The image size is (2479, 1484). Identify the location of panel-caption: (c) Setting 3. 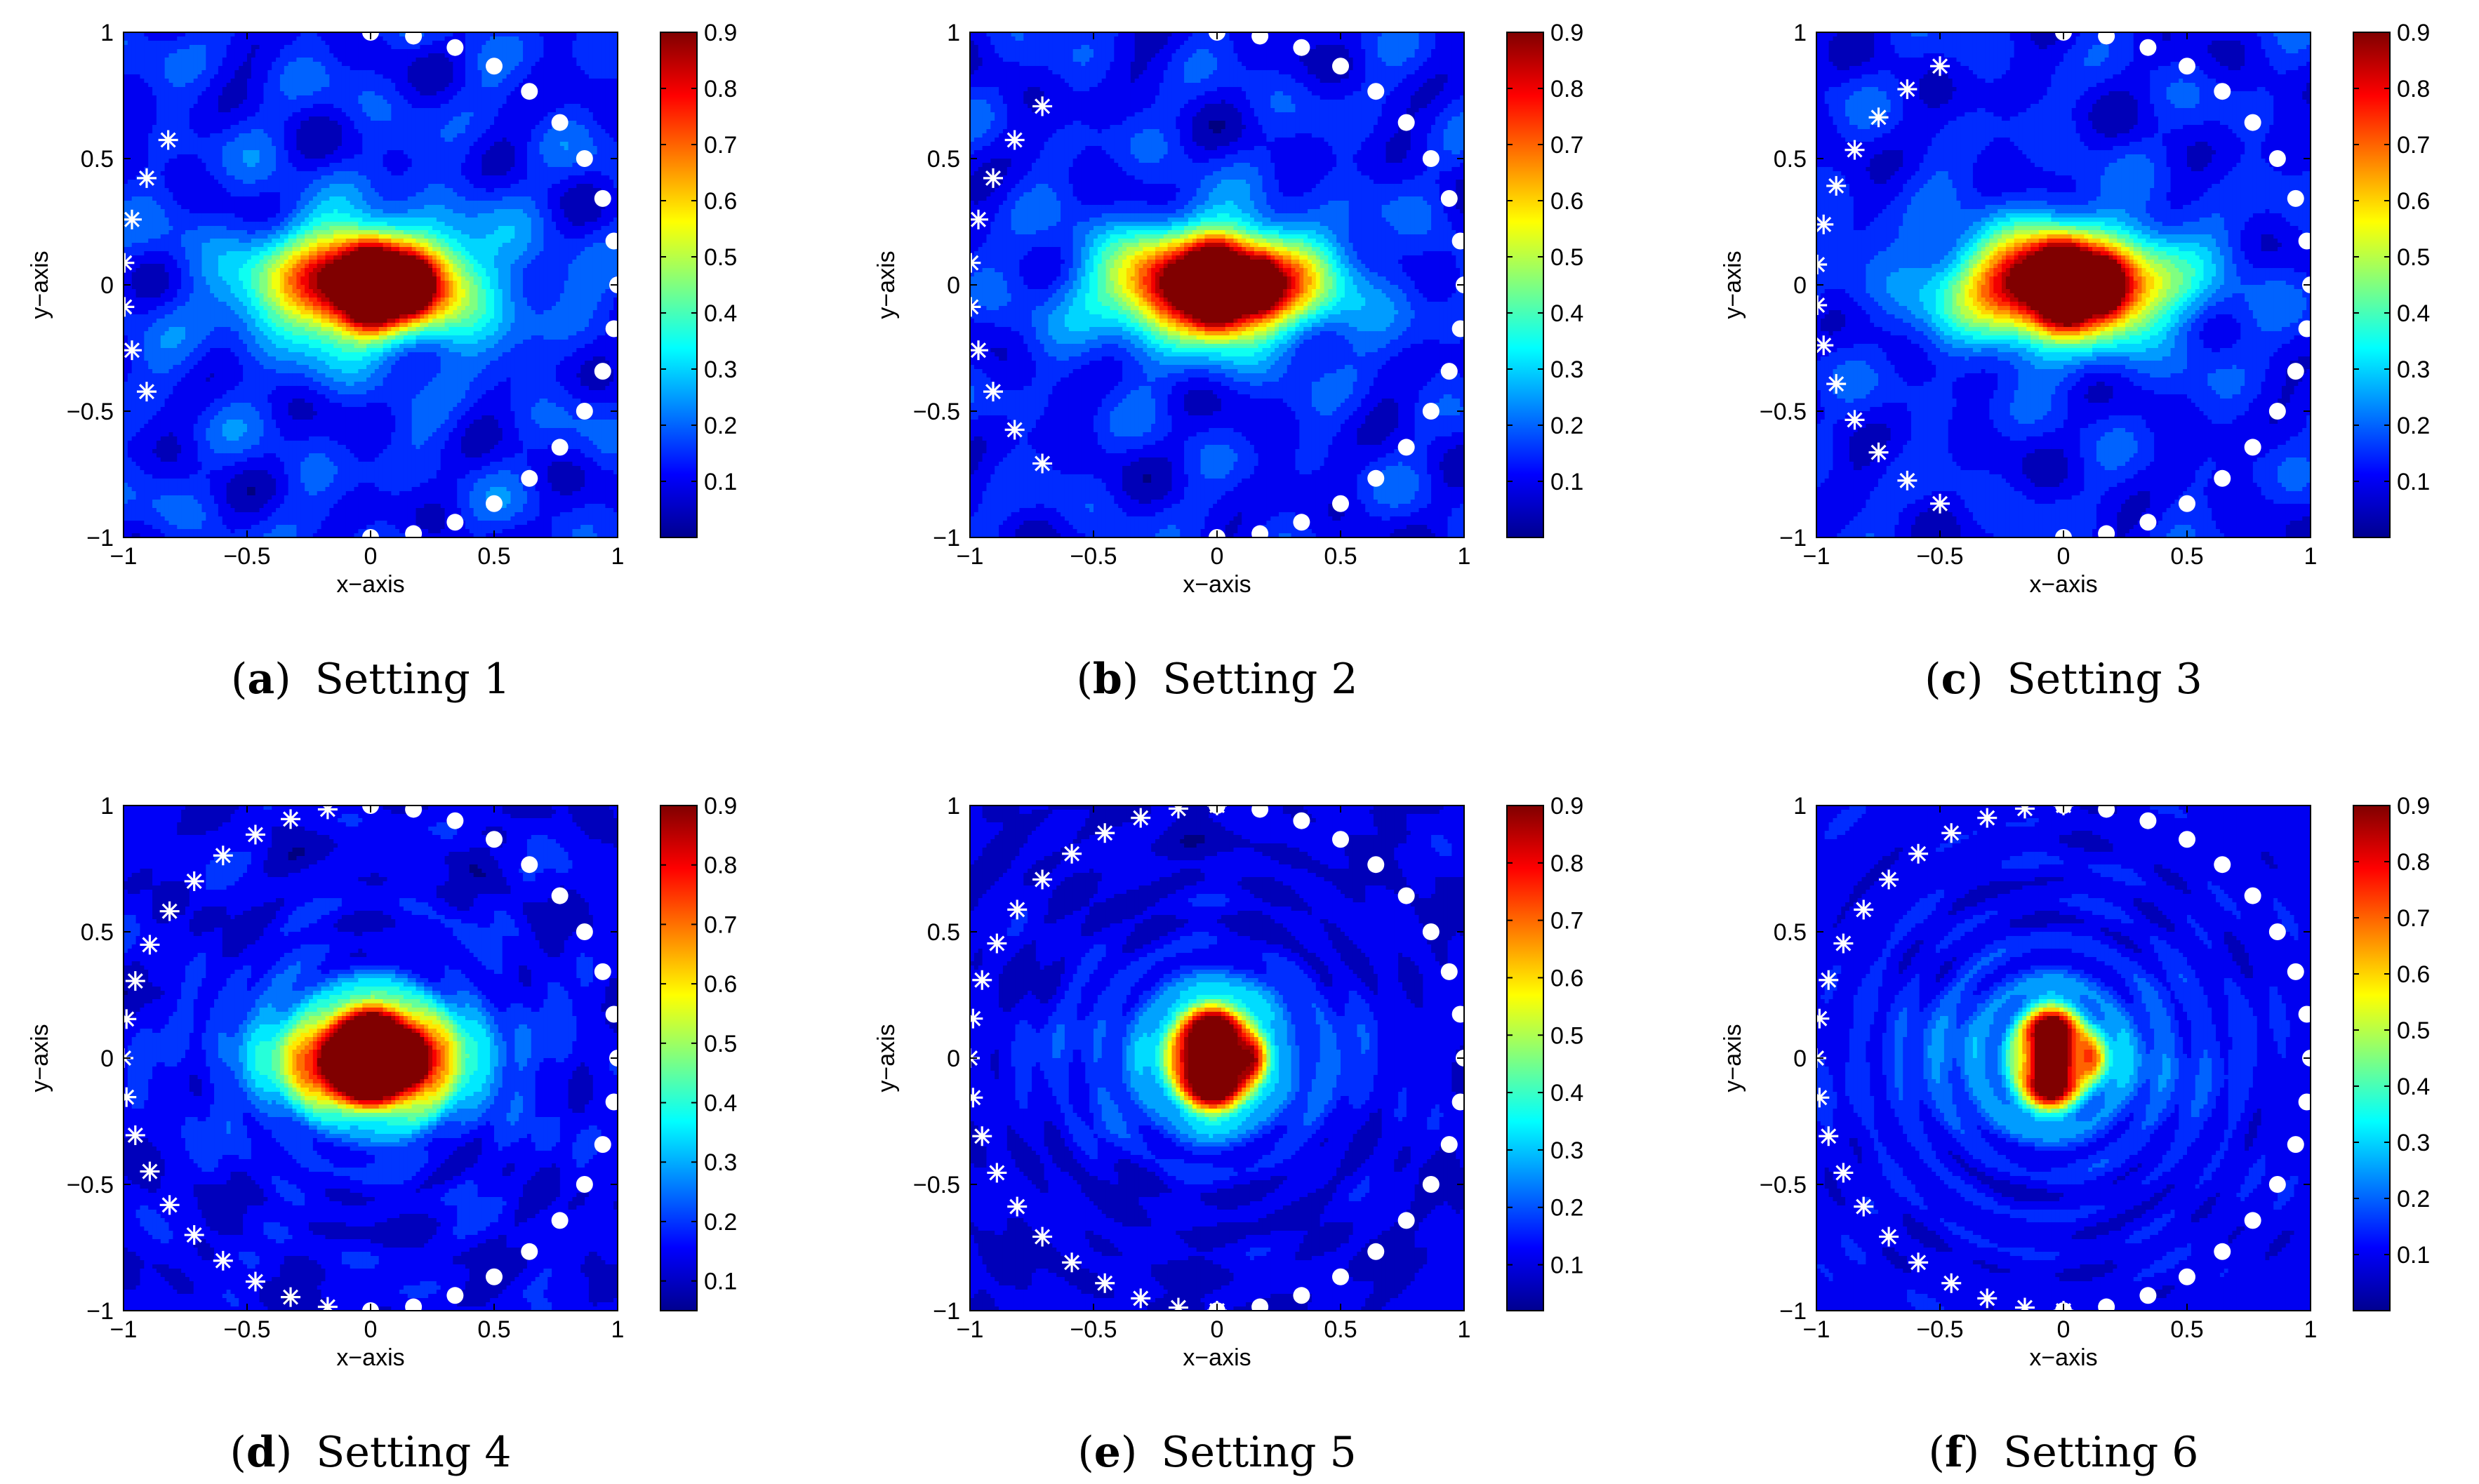
(2063, 679).